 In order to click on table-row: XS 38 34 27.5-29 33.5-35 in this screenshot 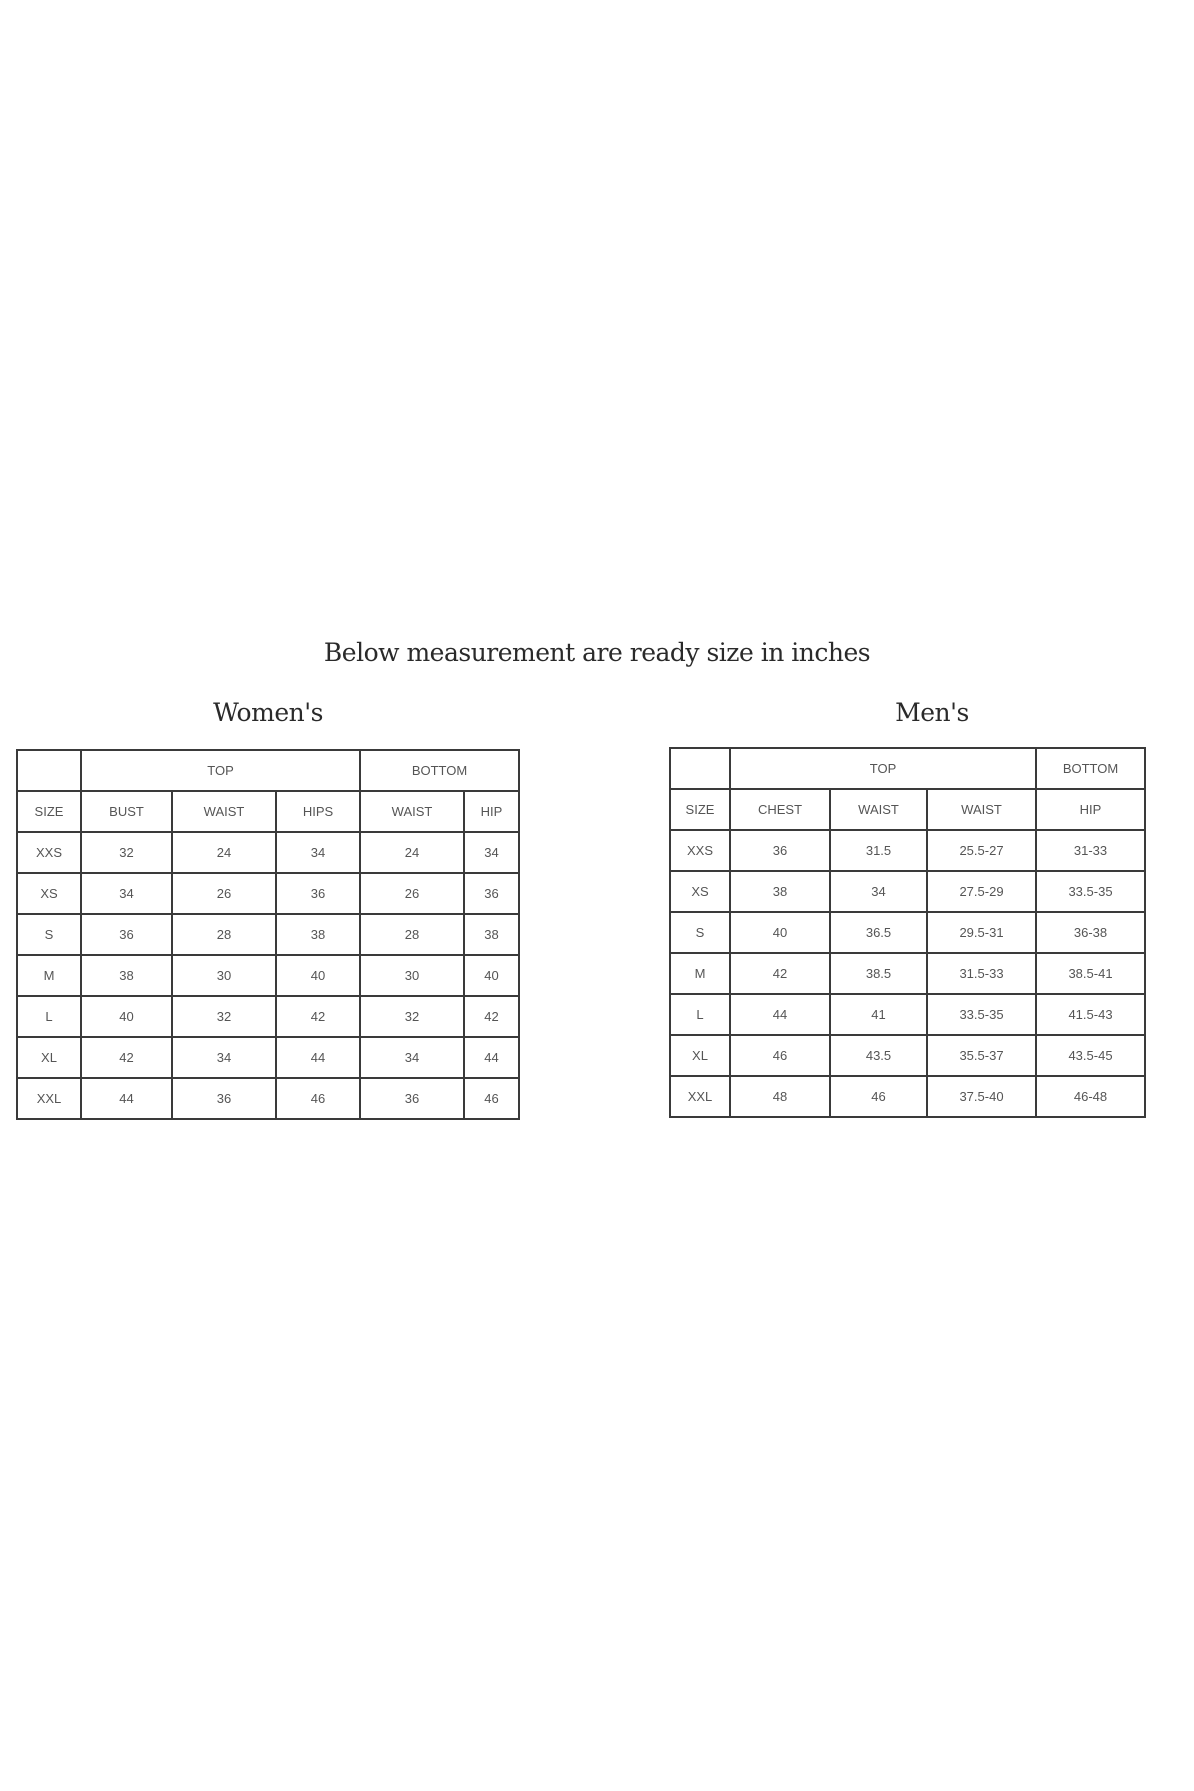, I will do `click(907, 891)`.